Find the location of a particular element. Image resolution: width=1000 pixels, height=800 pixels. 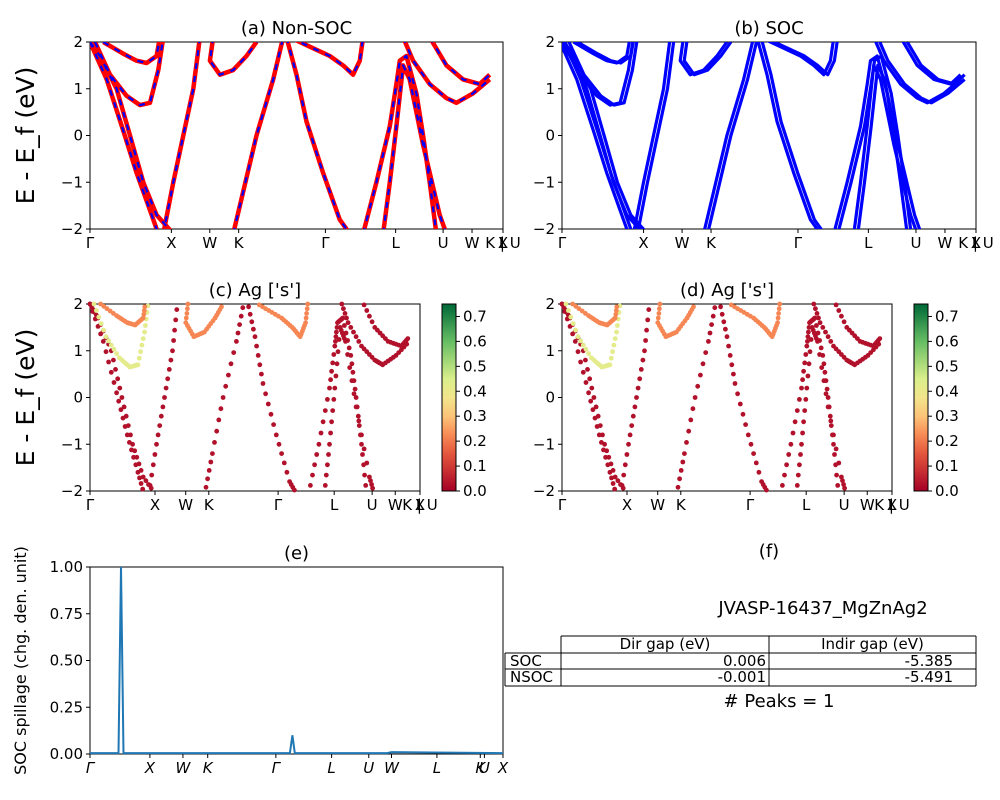

cbar-tick-label: 0.5 is located at coordinates (475, 366).